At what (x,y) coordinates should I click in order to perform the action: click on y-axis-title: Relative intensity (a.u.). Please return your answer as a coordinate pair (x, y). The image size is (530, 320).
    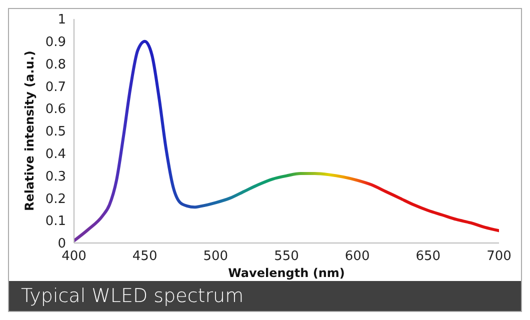
    Looking at the image, I should click on (29, 130).